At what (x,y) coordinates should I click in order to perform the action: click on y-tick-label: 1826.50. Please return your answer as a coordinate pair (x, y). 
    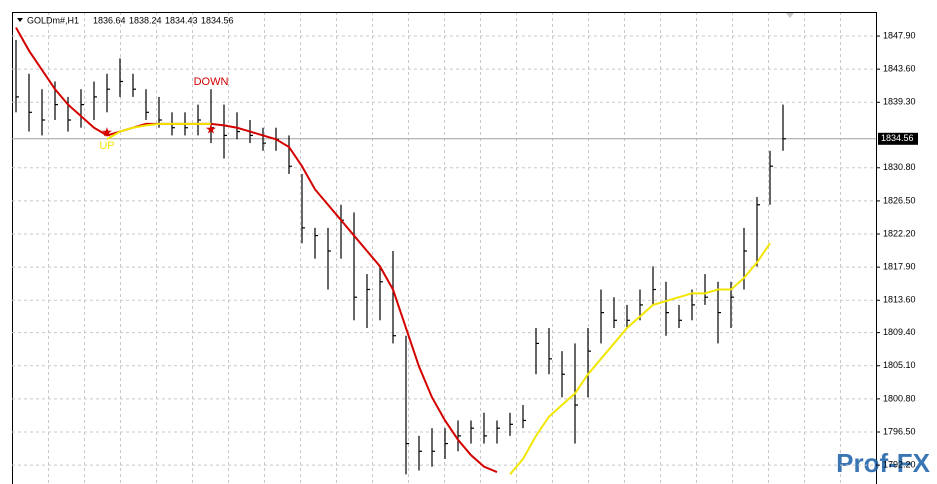
    Looking at the image, I should click on (899, 200).